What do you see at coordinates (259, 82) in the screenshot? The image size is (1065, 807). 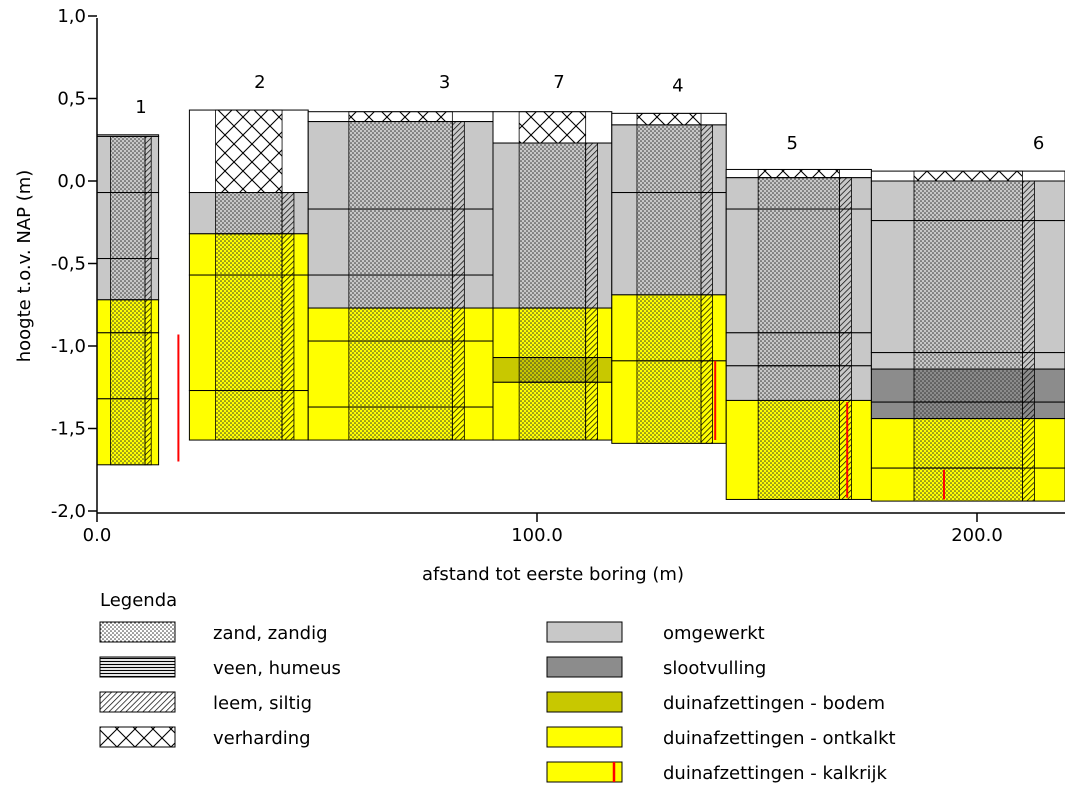 I see `boring-label: 2` at bounding box center [259, 82].